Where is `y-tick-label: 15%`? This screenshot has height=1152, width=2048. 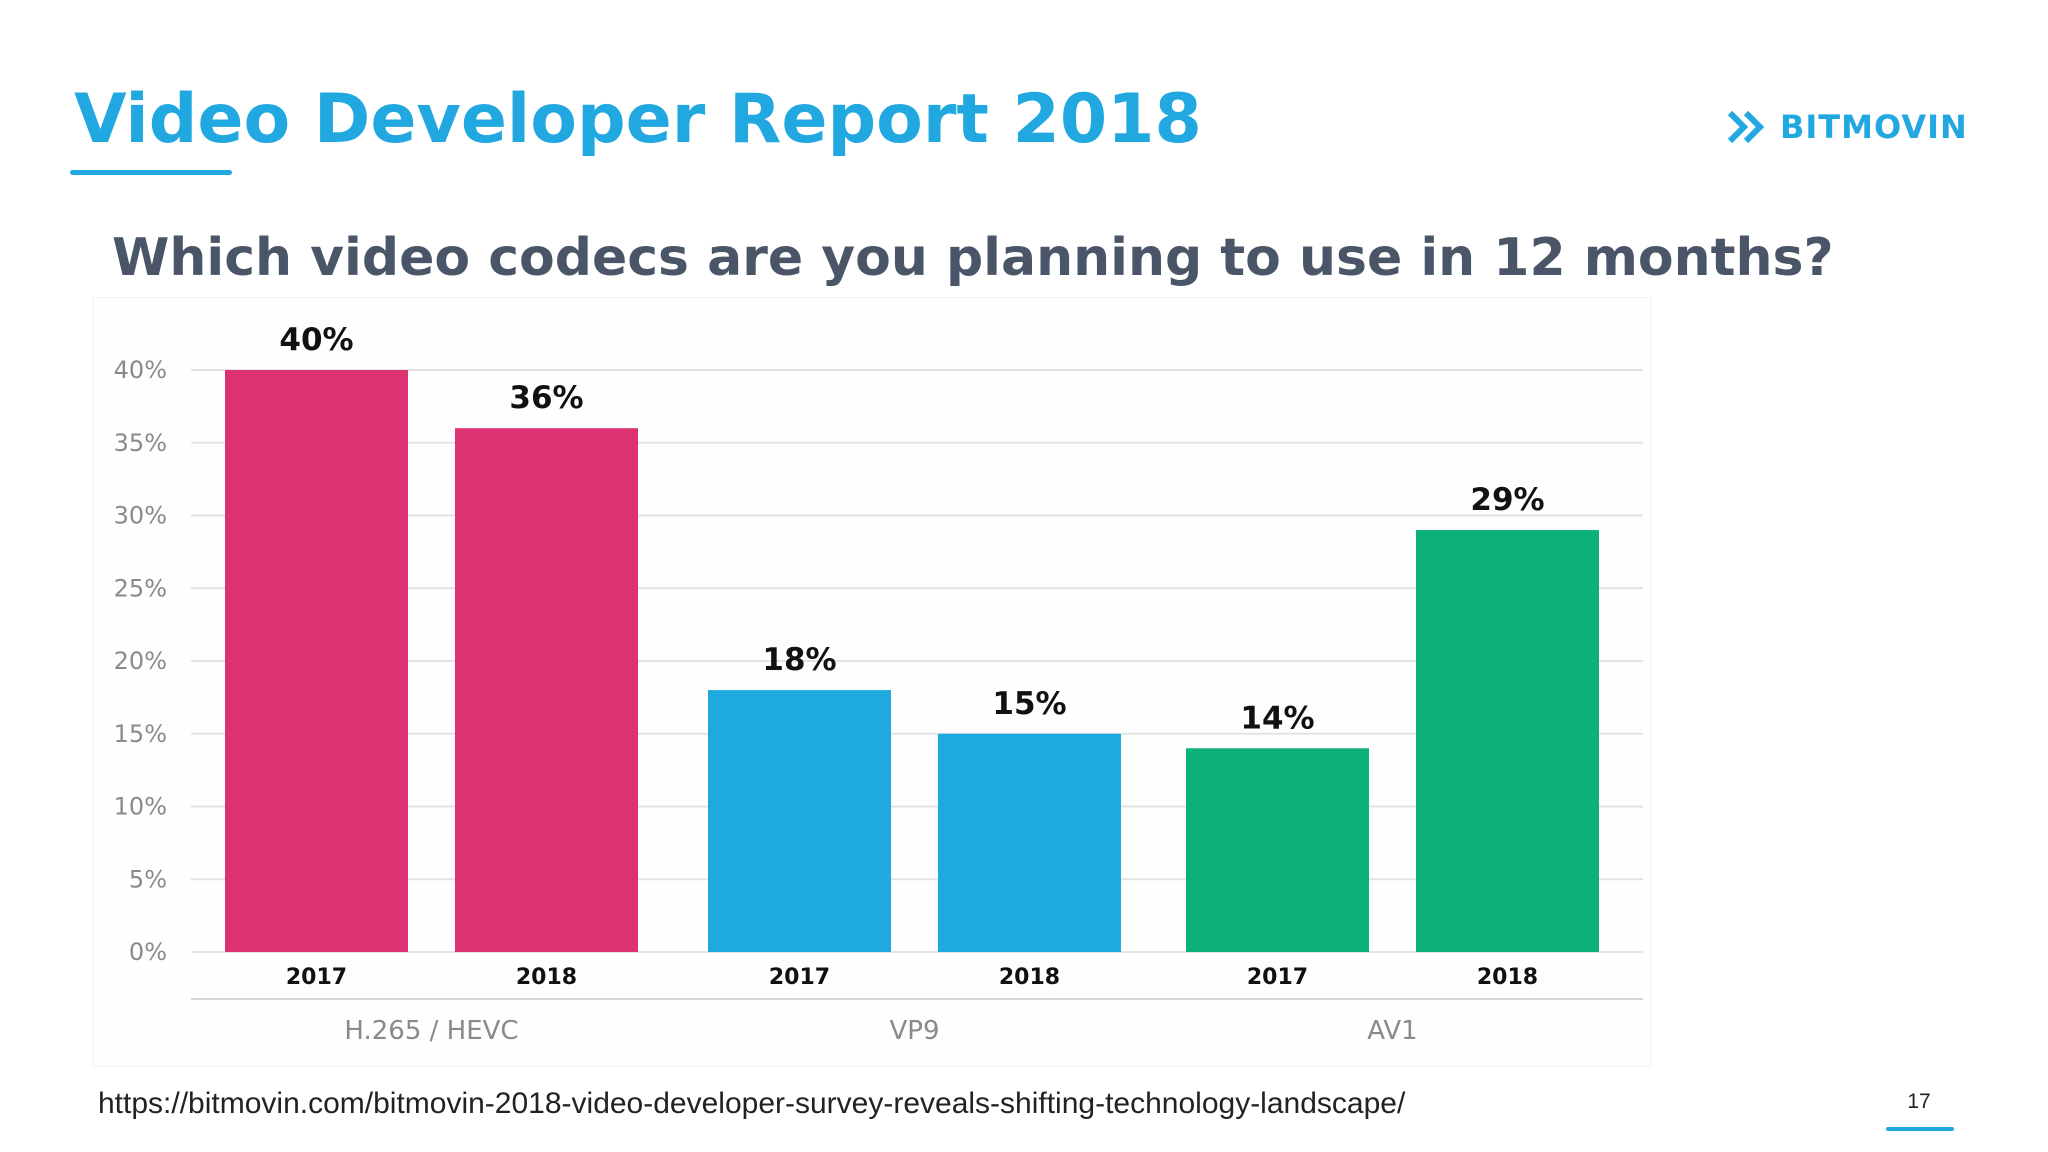 y-tick-label: 15% is located at coordinates (140, 734).